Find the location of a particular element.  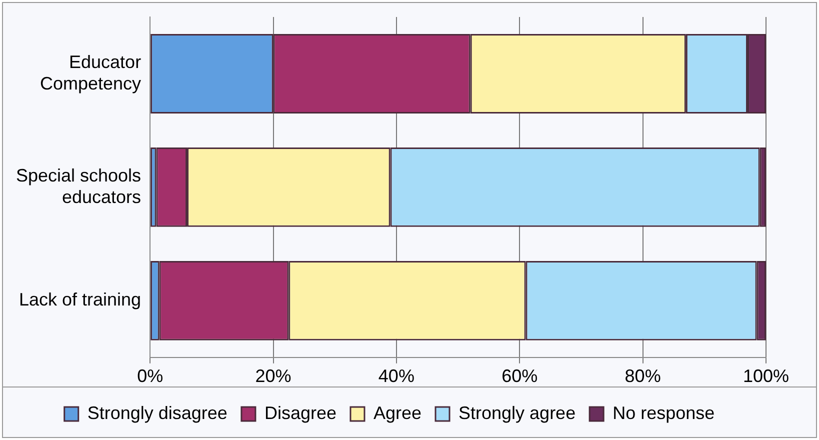

x-tick-label: 20% is located at coordinates (273, 376).